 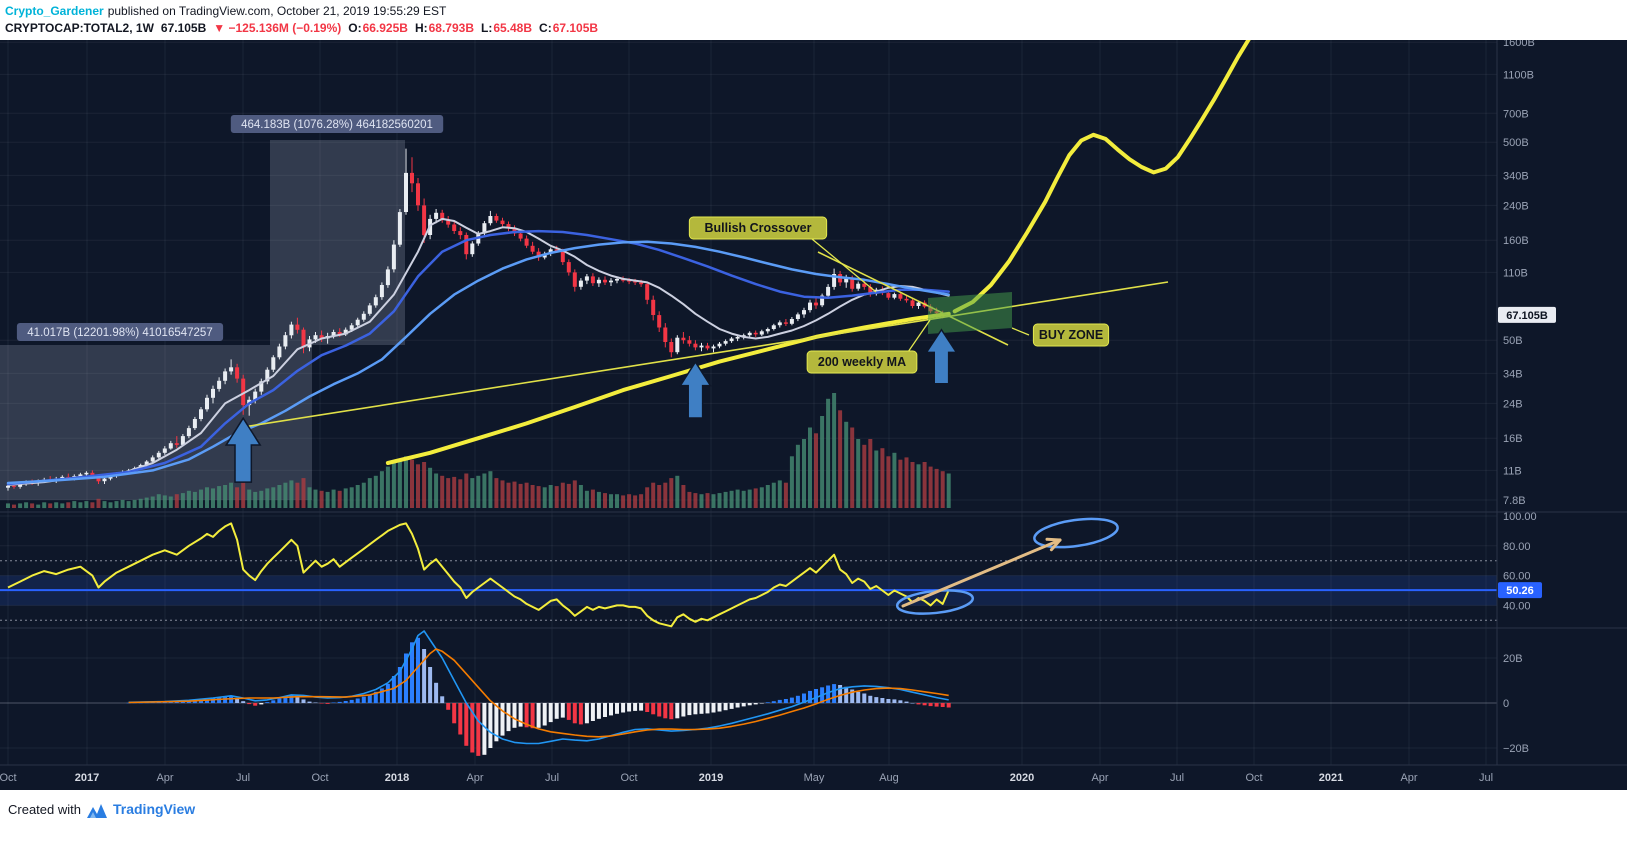 What do you see at coordinates (1513, 341) in the screenshot?
I see `svg-text: 50B` at bounding box center [1513, 341].